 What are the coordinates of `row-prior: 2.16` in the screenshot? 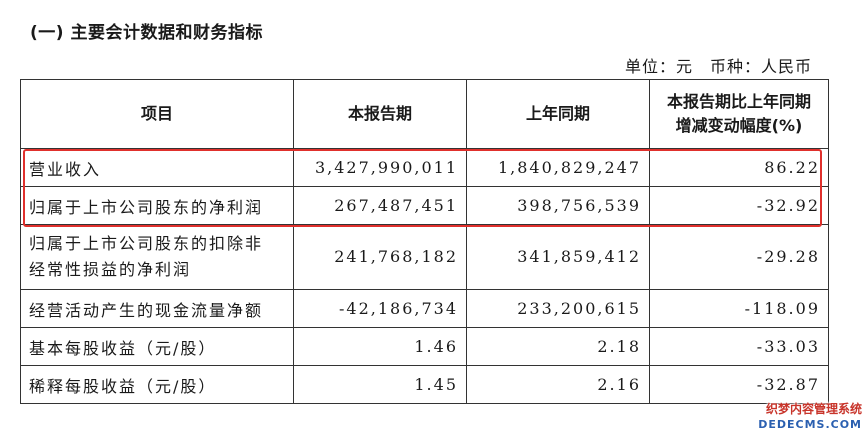 It's located at (558, 384).